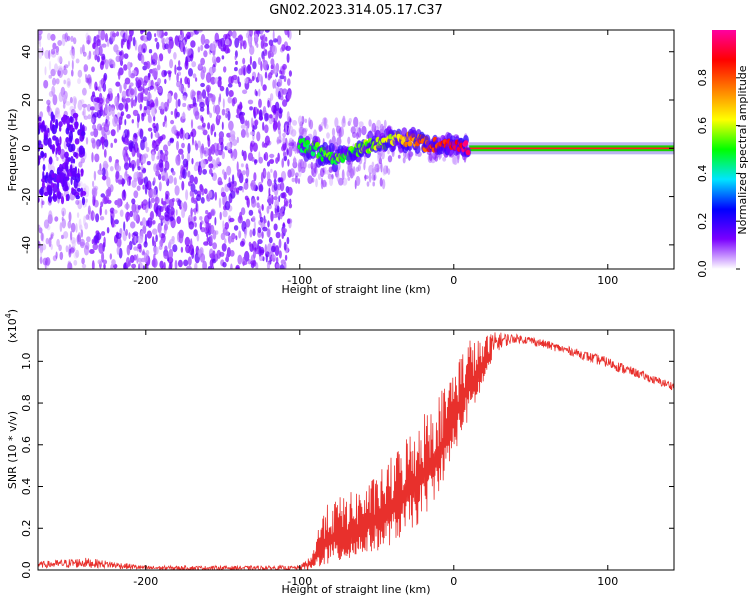 The image size is (750, 600). Describe the element at coordinates (607, 280) in the screenshot. I see `spectrogram-x-tick-label: 100` at that location.